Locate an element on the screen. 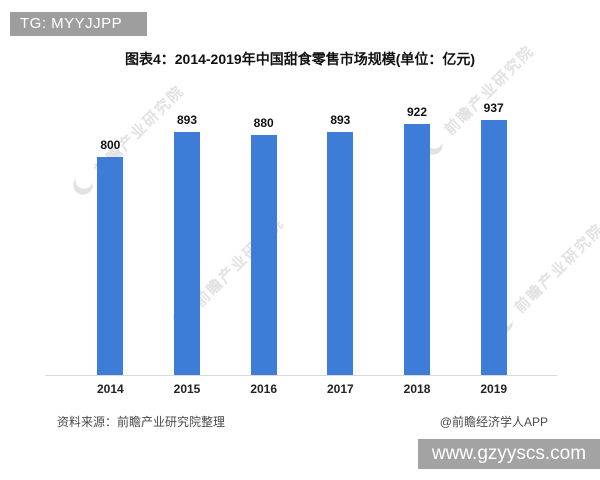 The width and height of the screenshot is (600, 480). x-axis-label-2019: 2019 is located at coordinates (494, 389).